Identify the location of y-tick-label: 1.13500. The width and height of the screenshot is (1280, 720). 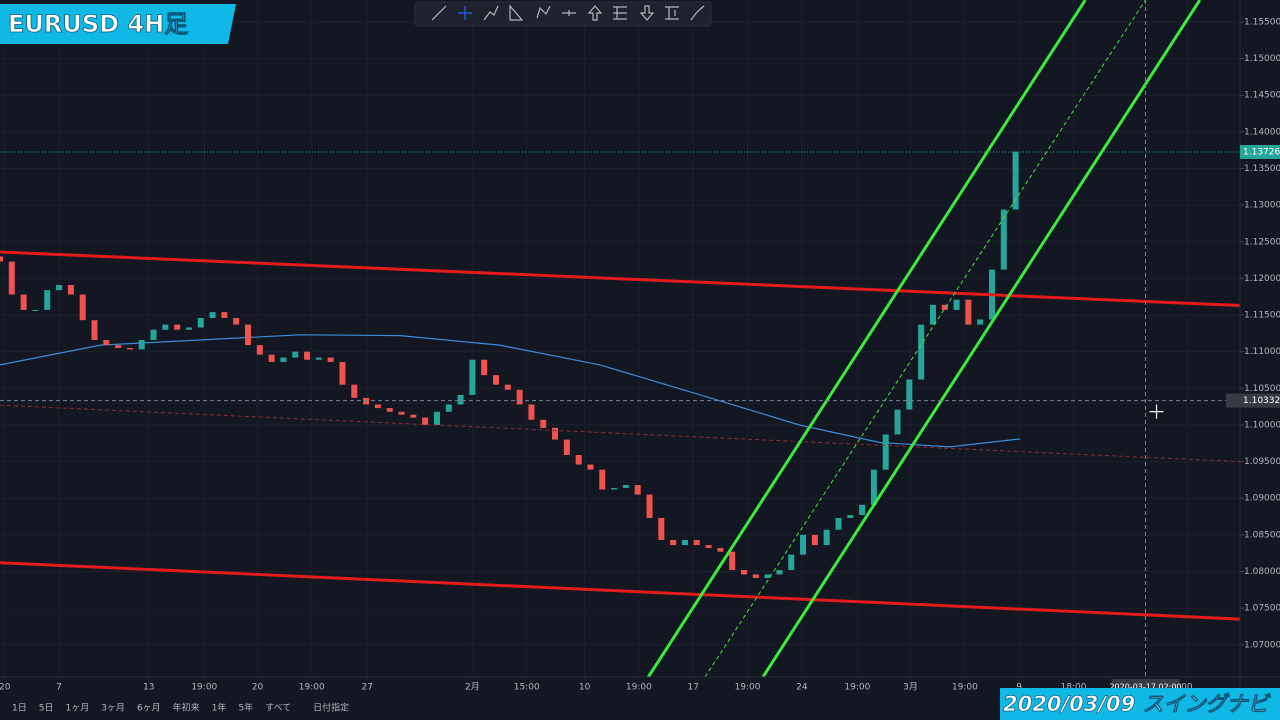
(1262, 169).